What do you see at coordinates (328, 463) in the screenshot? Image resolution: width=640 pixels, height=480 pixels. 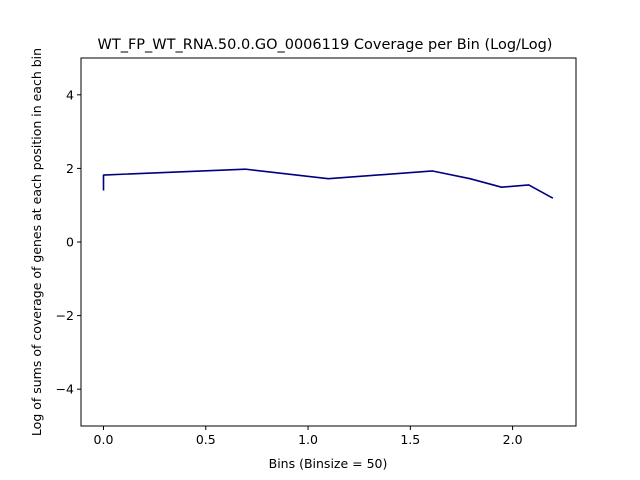 I see `x-axis-label: Bins (Binsize = 50)` at bounding box center [328, 463].